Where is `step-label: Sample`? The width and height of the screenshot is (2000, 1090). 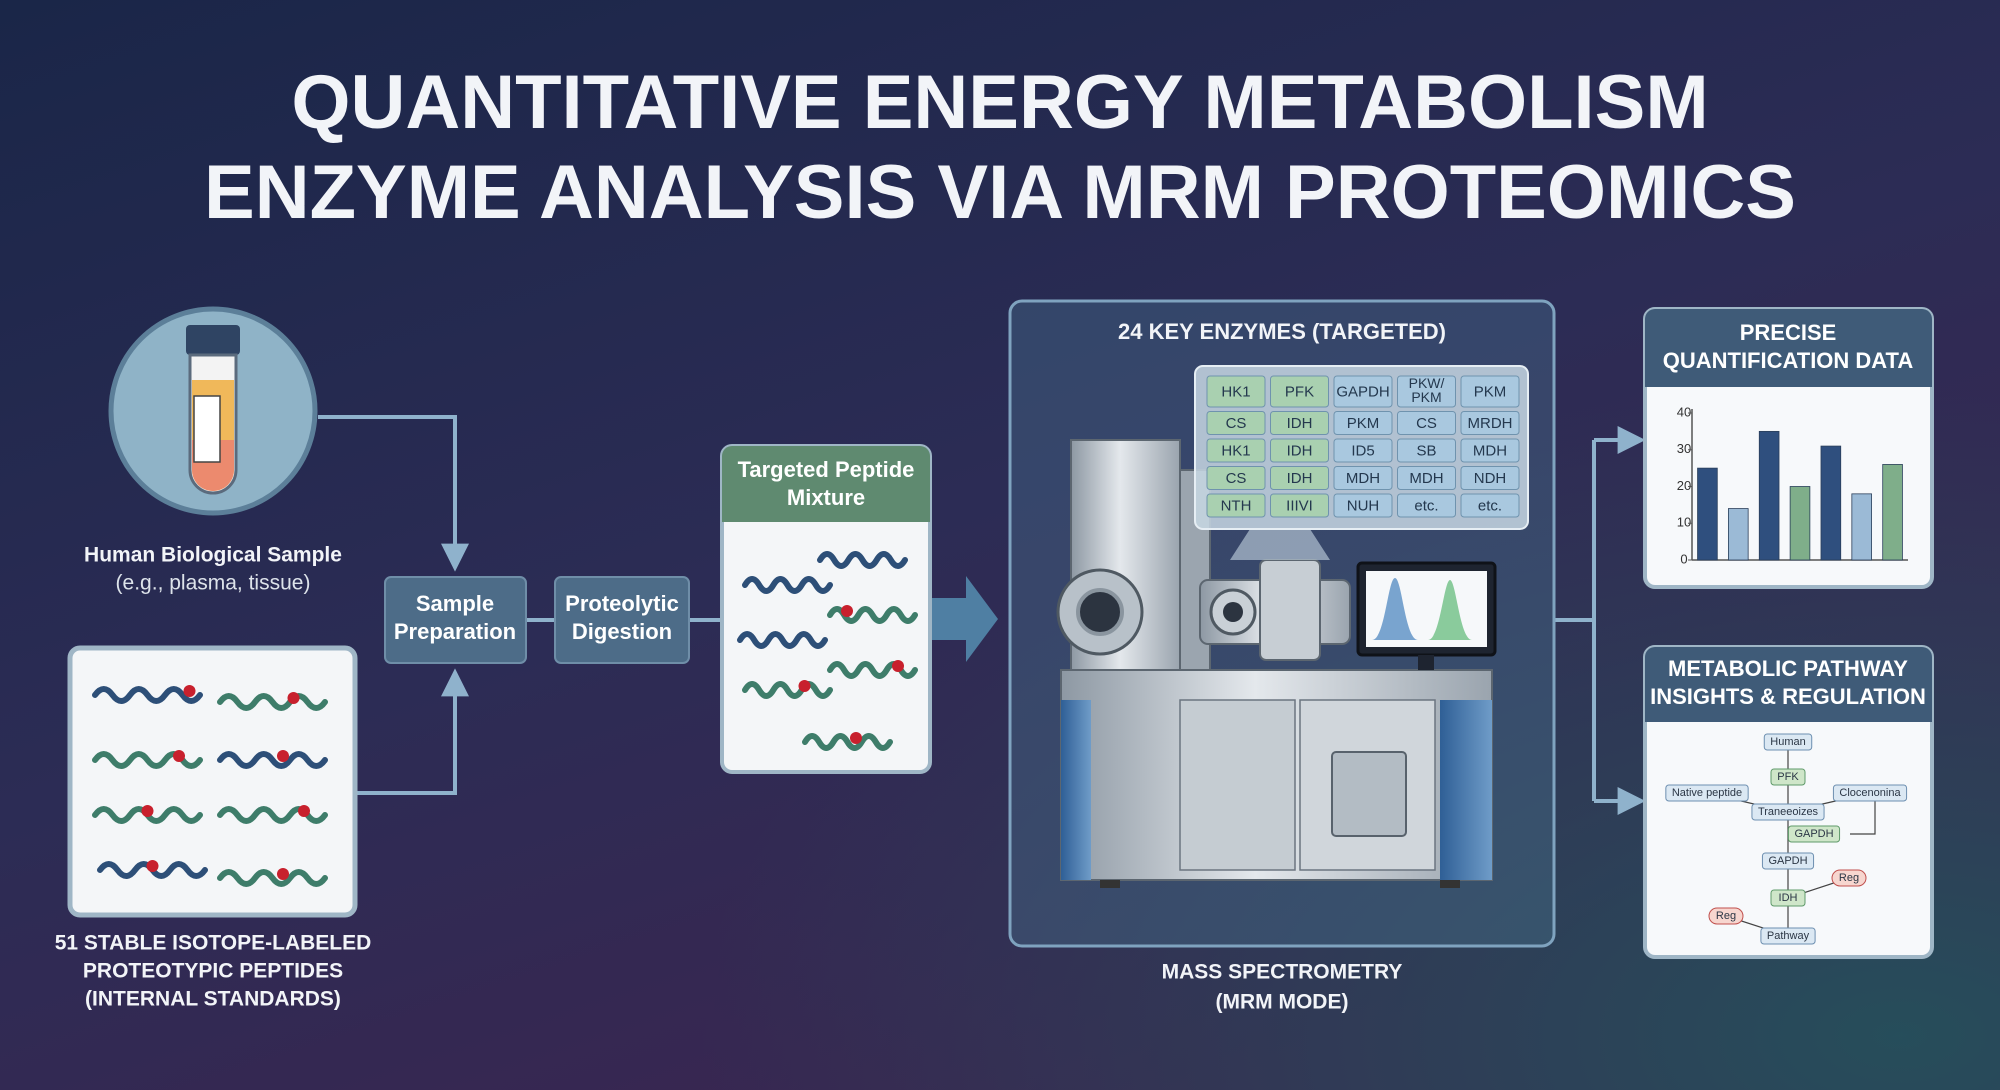 step-label: Sample is located at coordinates (455, 603).